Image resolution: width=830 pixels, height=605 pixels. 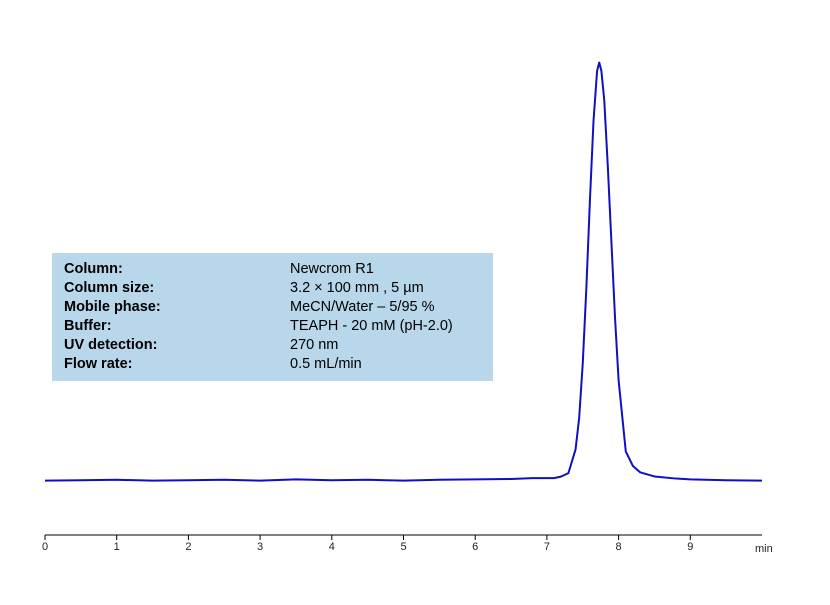 I want to click on info-label: Column:, so click(x=93, y=269).